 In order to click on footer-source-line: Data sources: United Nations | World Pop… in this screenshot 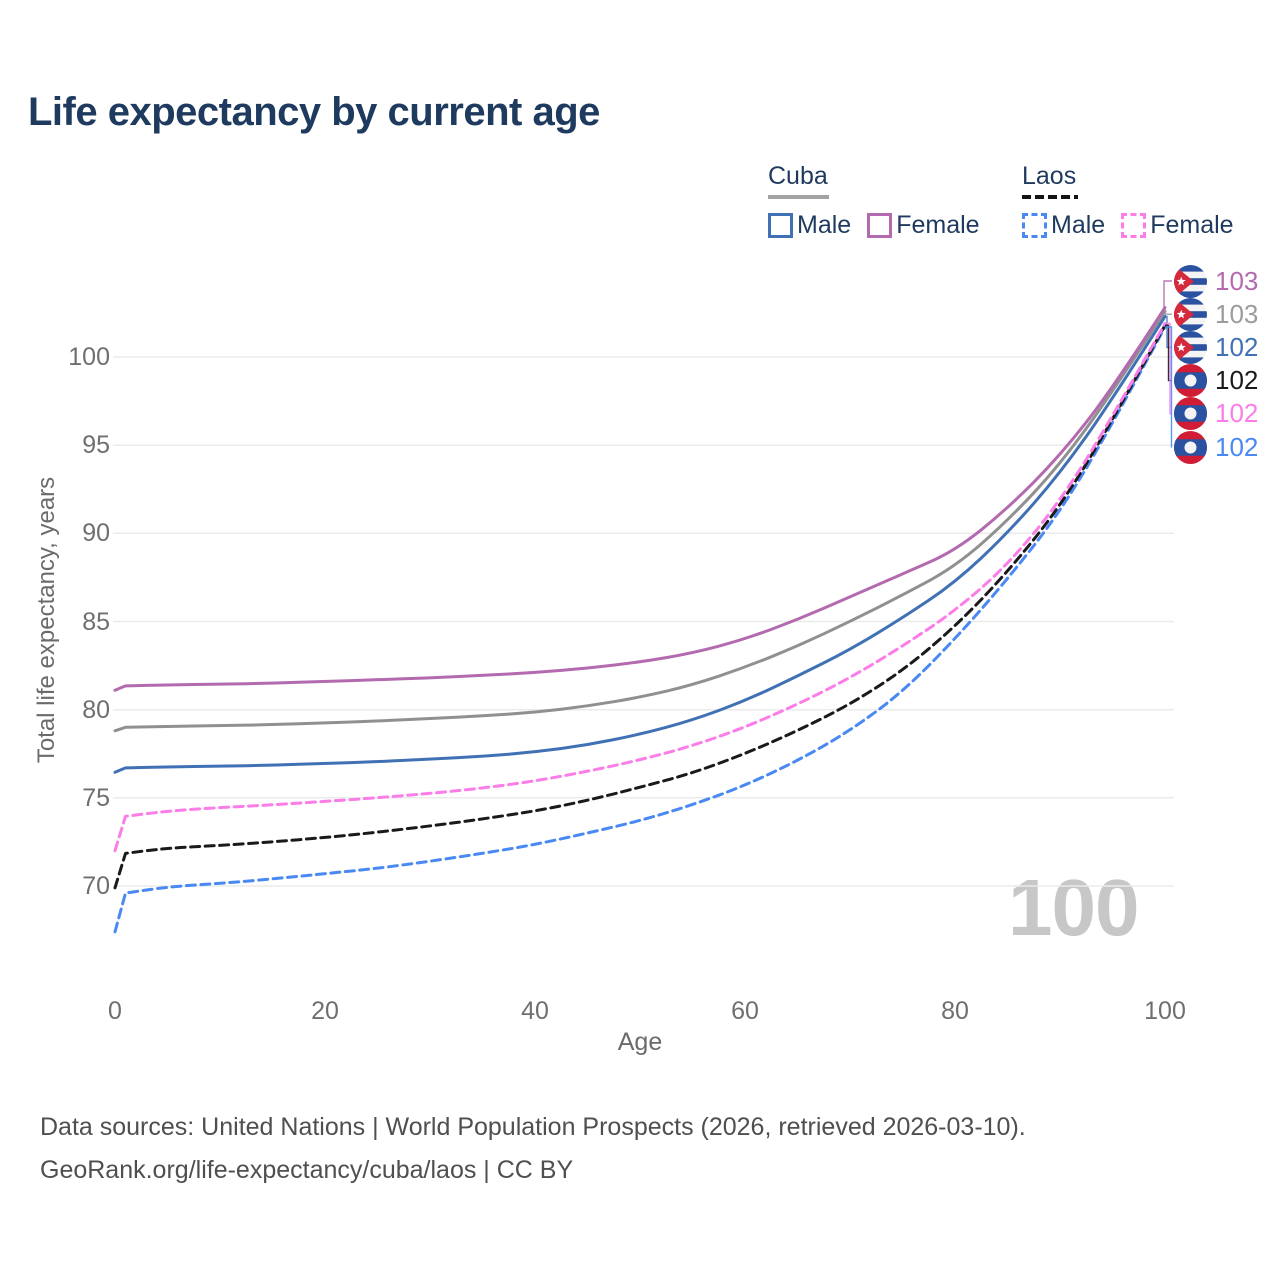, I will do `click(533, 1127)`.